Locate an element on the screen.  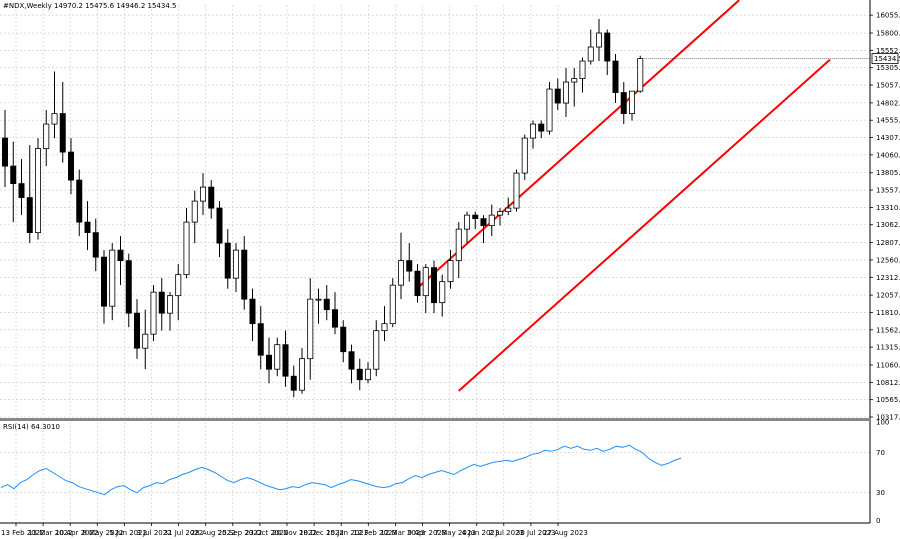
price-tick-label: 14060.0 is located at coordinates (888, 155).